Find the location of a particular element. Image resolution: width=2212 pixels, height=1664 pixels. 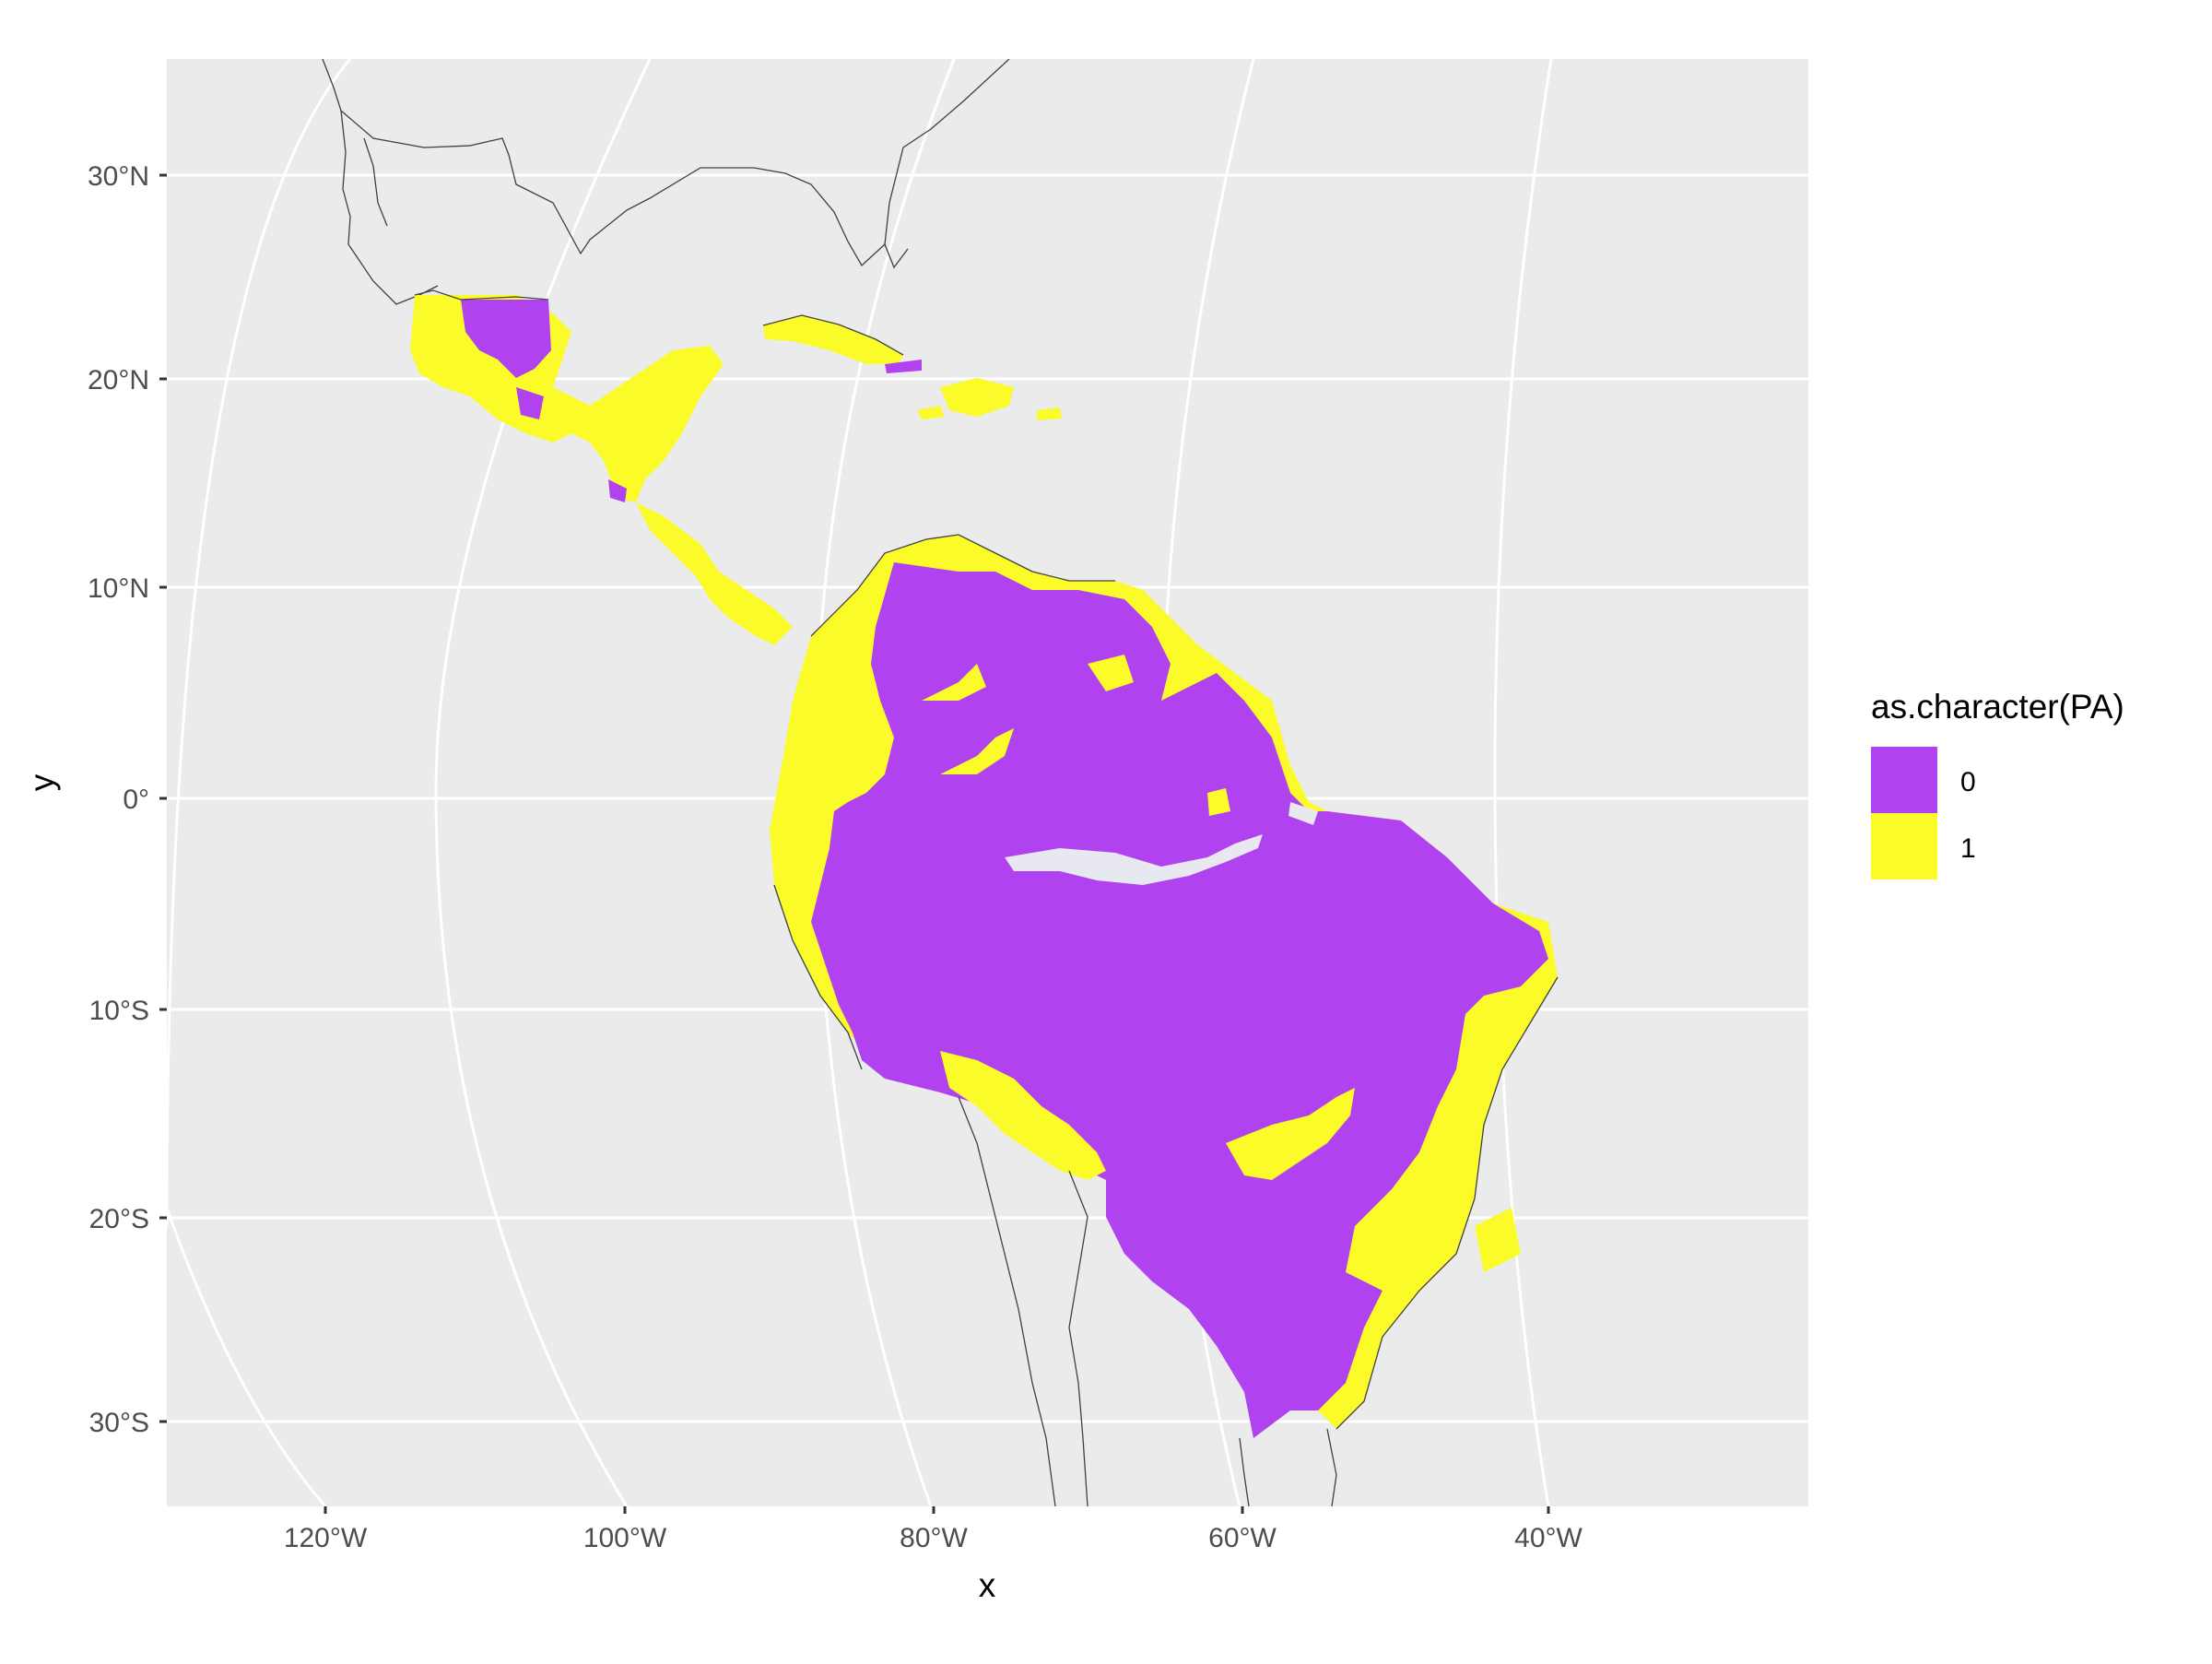

cuba-coast is located at coordinates (833, 335).